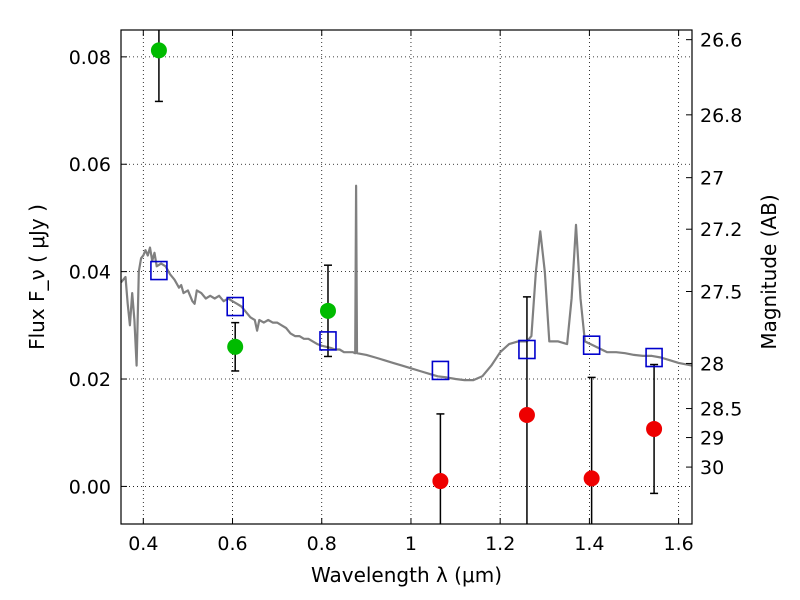 Image resolution: width=800 pixels, height=600 pixels. I want to click on y2-tick-label: 27, so click(712, 179).